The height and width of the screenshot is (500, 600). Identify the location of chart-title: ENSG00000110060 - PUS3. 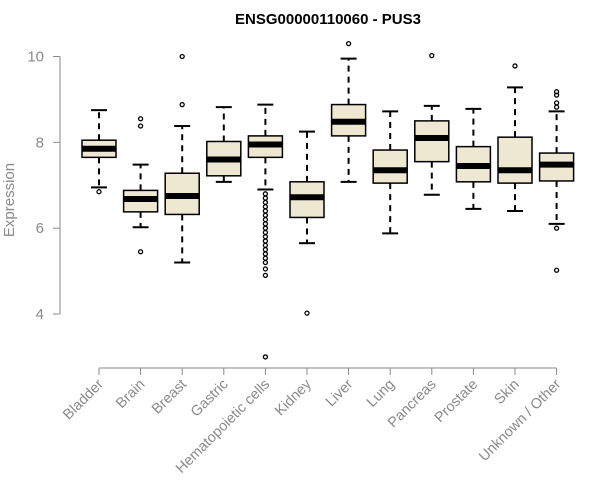
(328, 19).